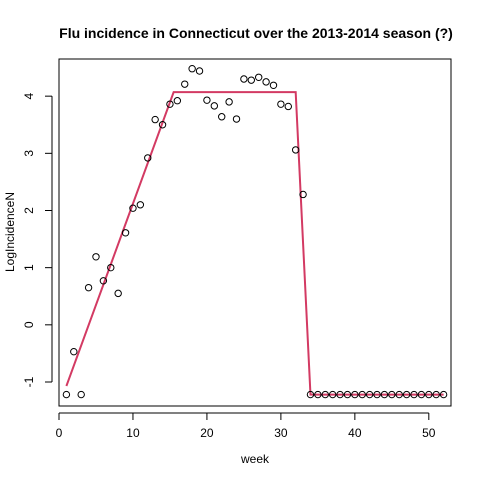  I want to click on y-tick-label: 3, so click(29, 153).